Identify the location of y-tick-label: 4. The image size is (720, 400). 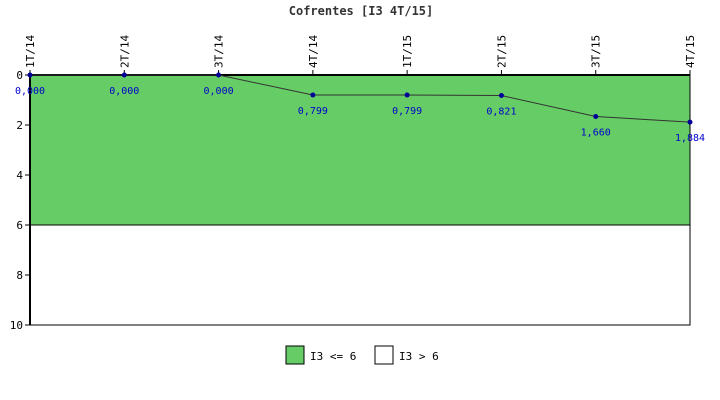
(19, 175).